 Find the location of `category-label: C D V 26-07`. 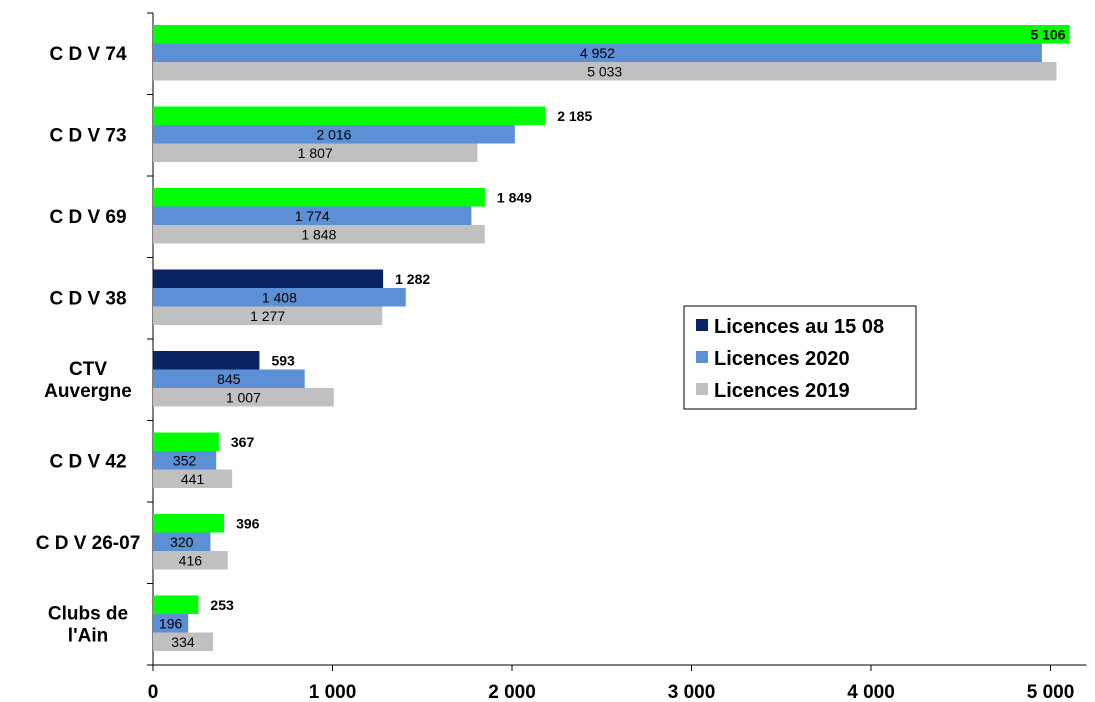

category-label: C D V 26-07 is located at coordinates (88, 543).